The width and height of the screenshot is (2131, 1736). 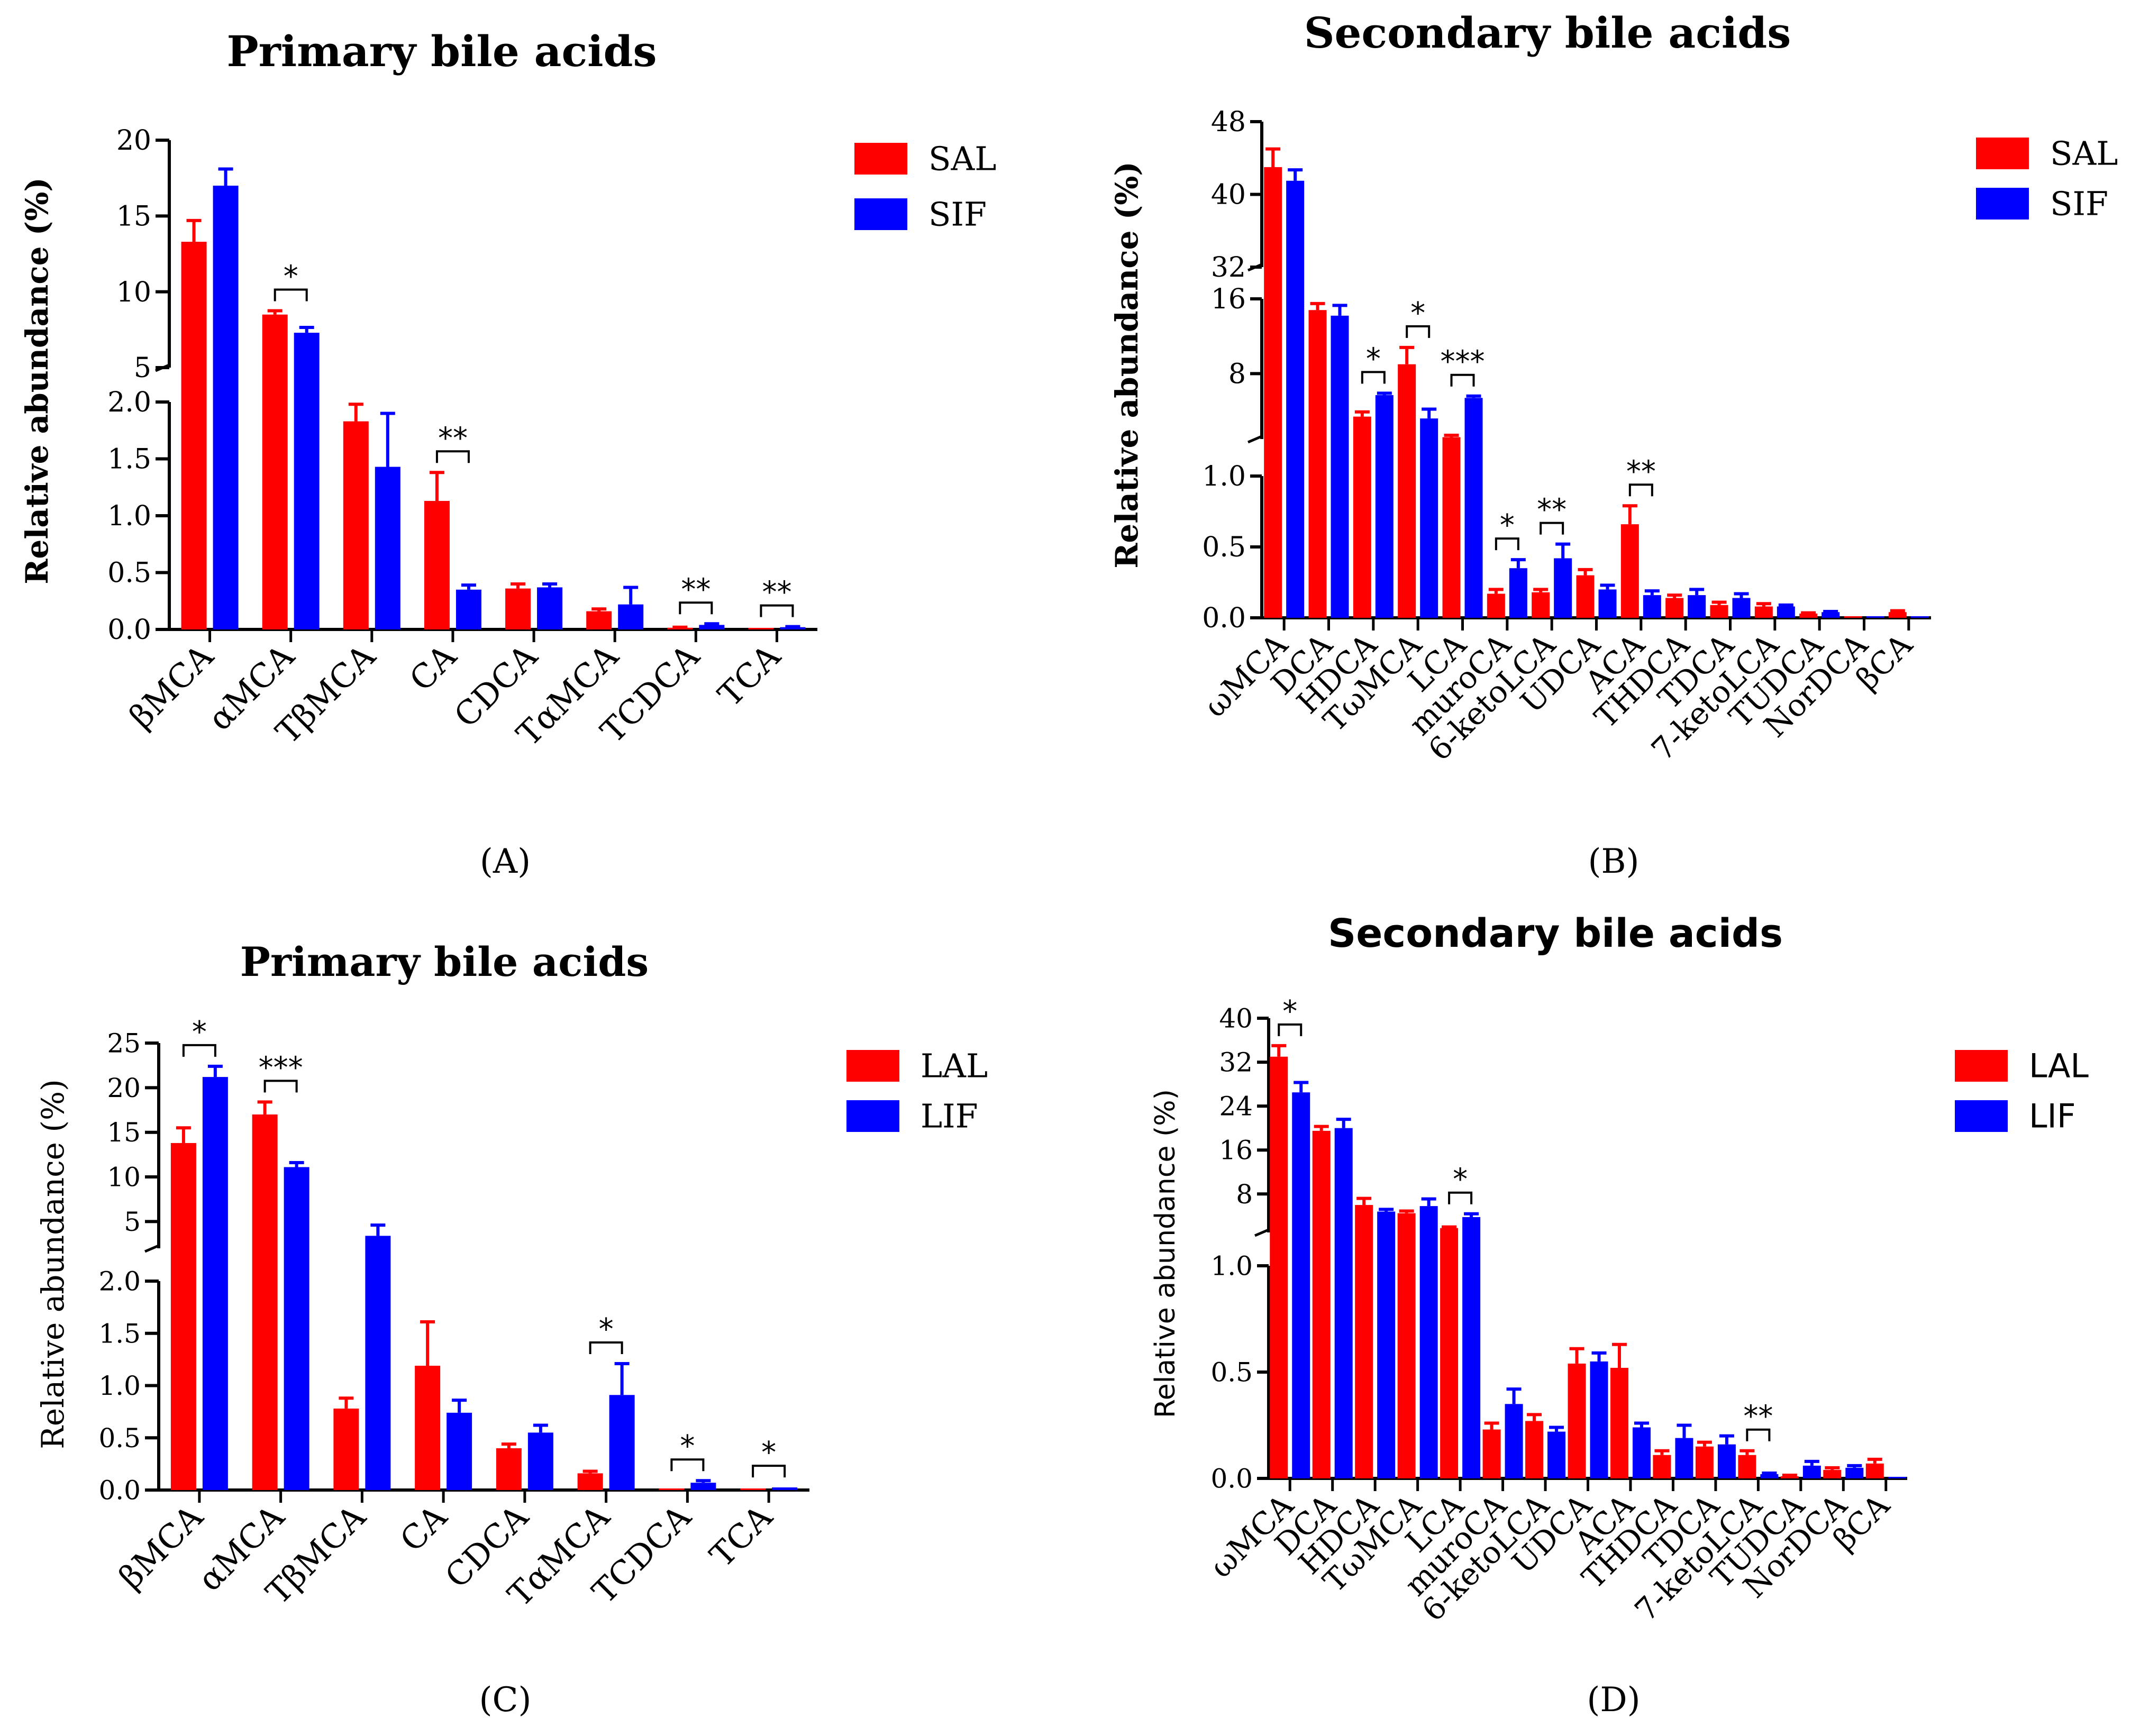 I want to click on bar-lal-nordca, so click(x=1832, y=1473).